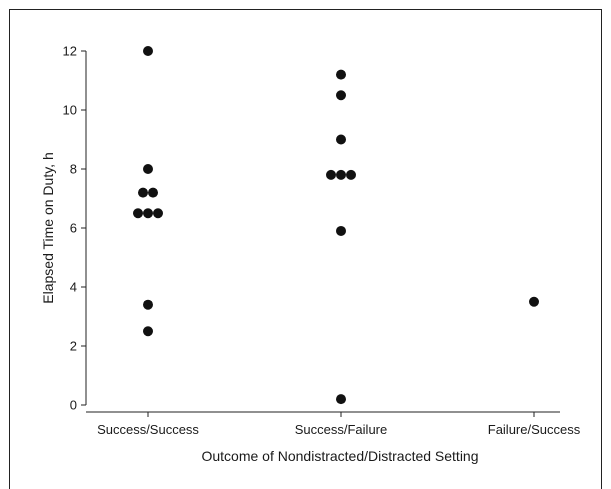 The width and height of the screenshot is (611, 489). I want to click on x-tick-label: Success/Success, so click(148, 429).